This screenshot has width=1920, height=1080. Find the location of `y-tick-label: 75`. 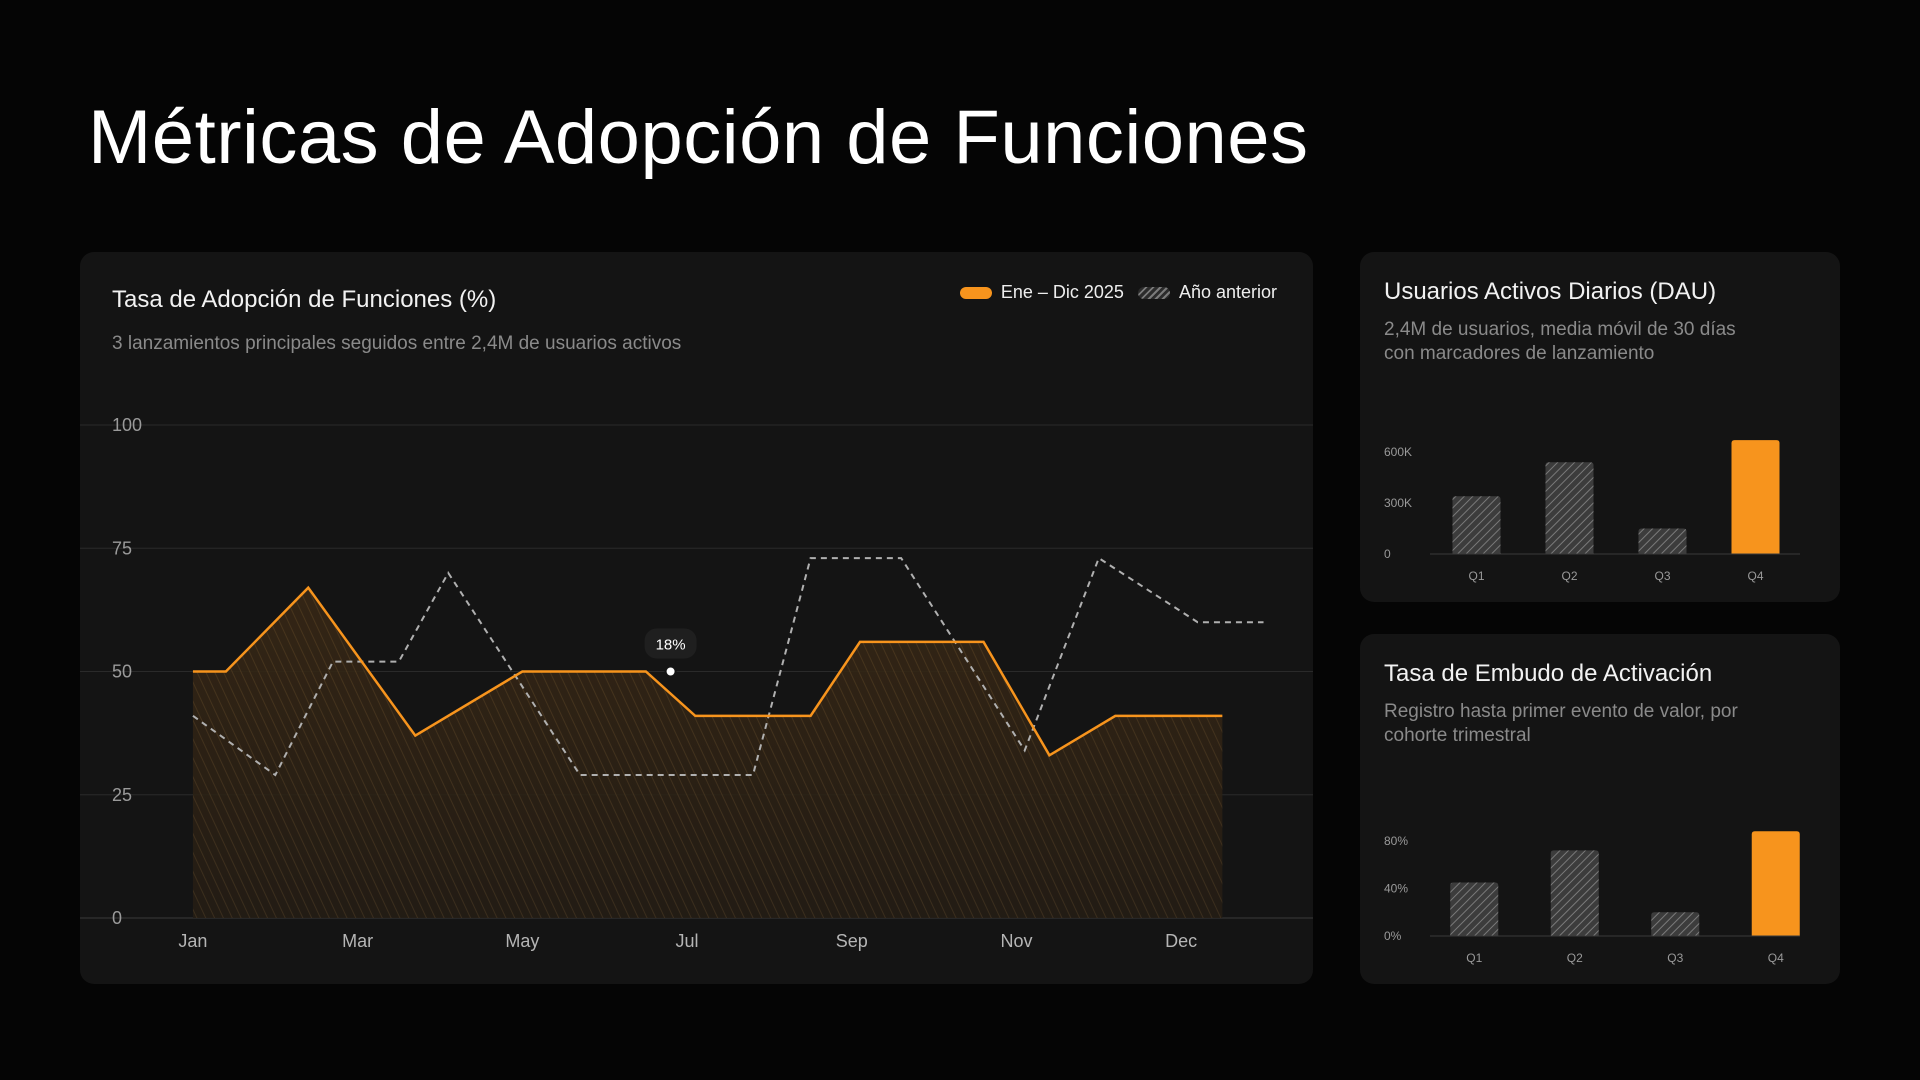

y-tick-label: 75 is located at coordinates (122, 548).